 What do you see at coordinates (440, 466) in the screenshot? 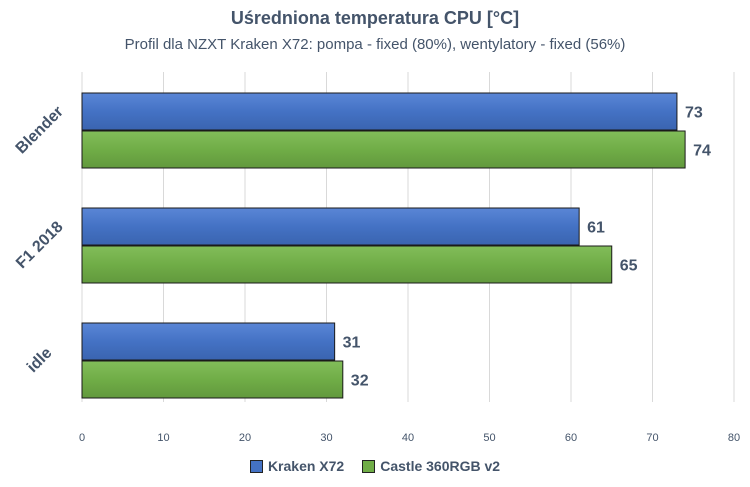
I see `legend-label-castle: Castle 360RGB v2` at bounding box center [440, 466].